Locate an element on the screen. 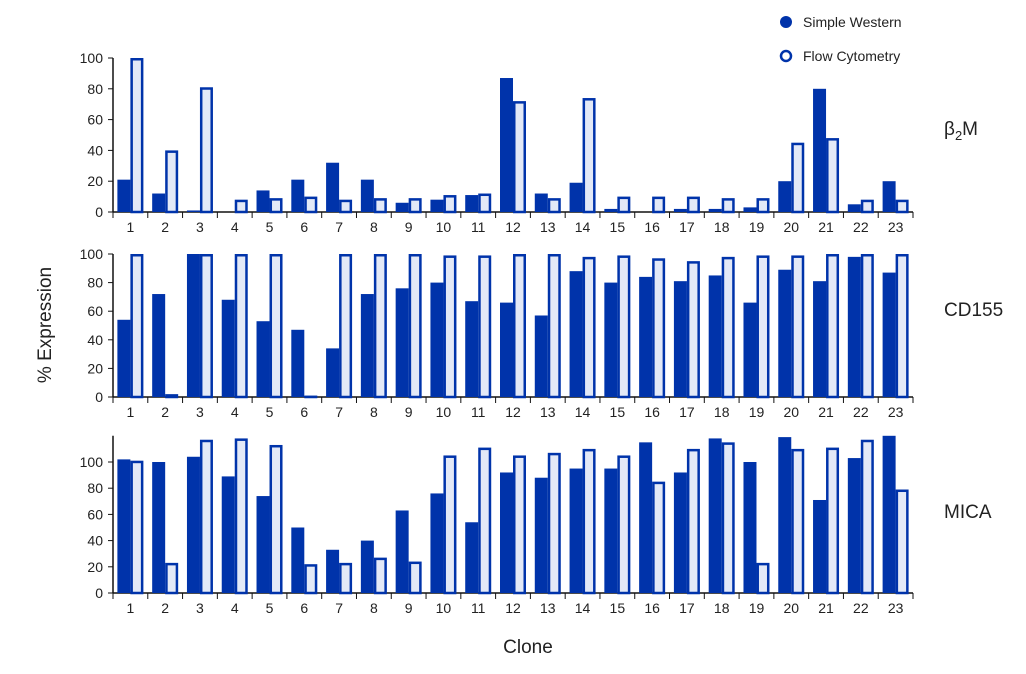  x-axis-label: Clone is located at coordinates (528, 647).